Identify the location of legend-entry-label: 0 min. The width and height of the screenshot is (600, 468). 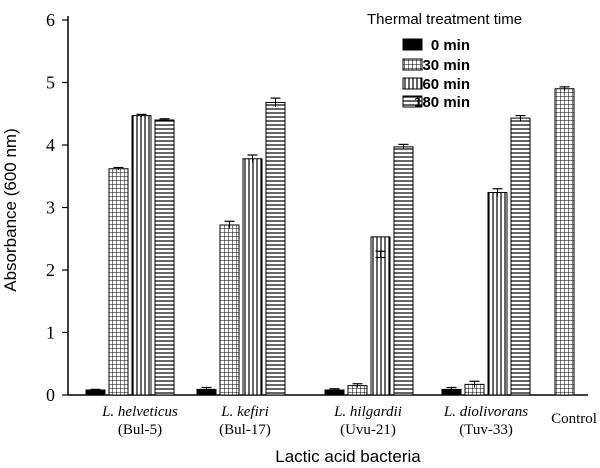
(450, 45).